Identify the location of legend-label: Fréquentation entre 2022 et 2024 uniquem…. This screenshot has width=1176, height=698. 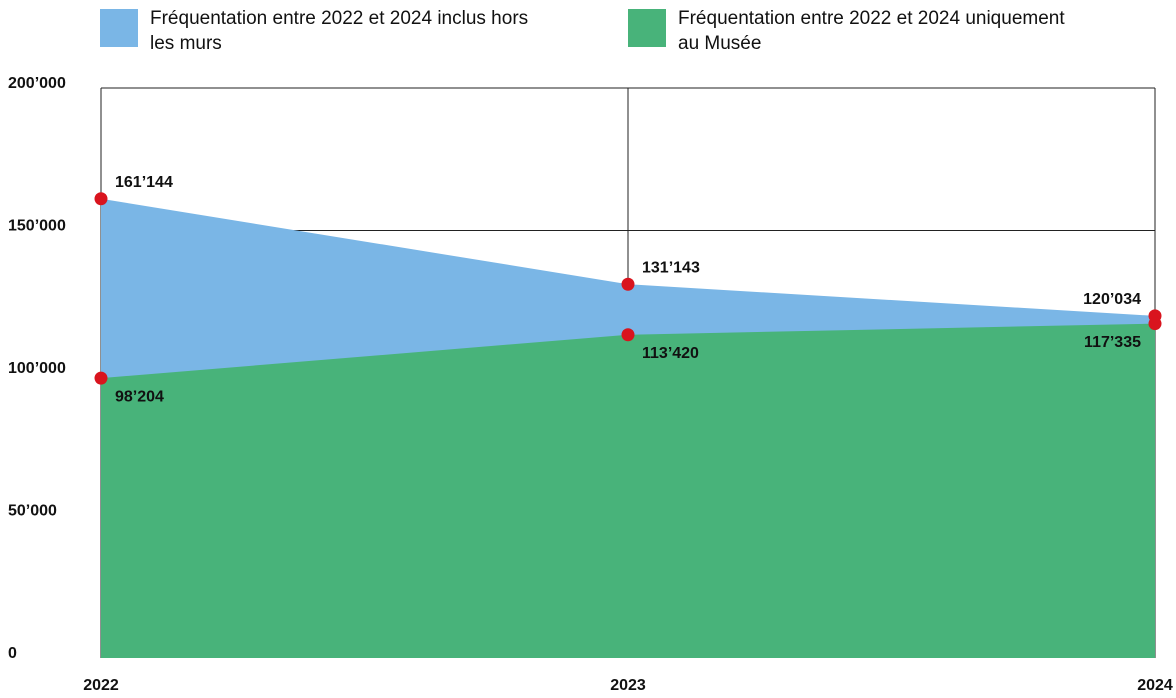
(871, 31).